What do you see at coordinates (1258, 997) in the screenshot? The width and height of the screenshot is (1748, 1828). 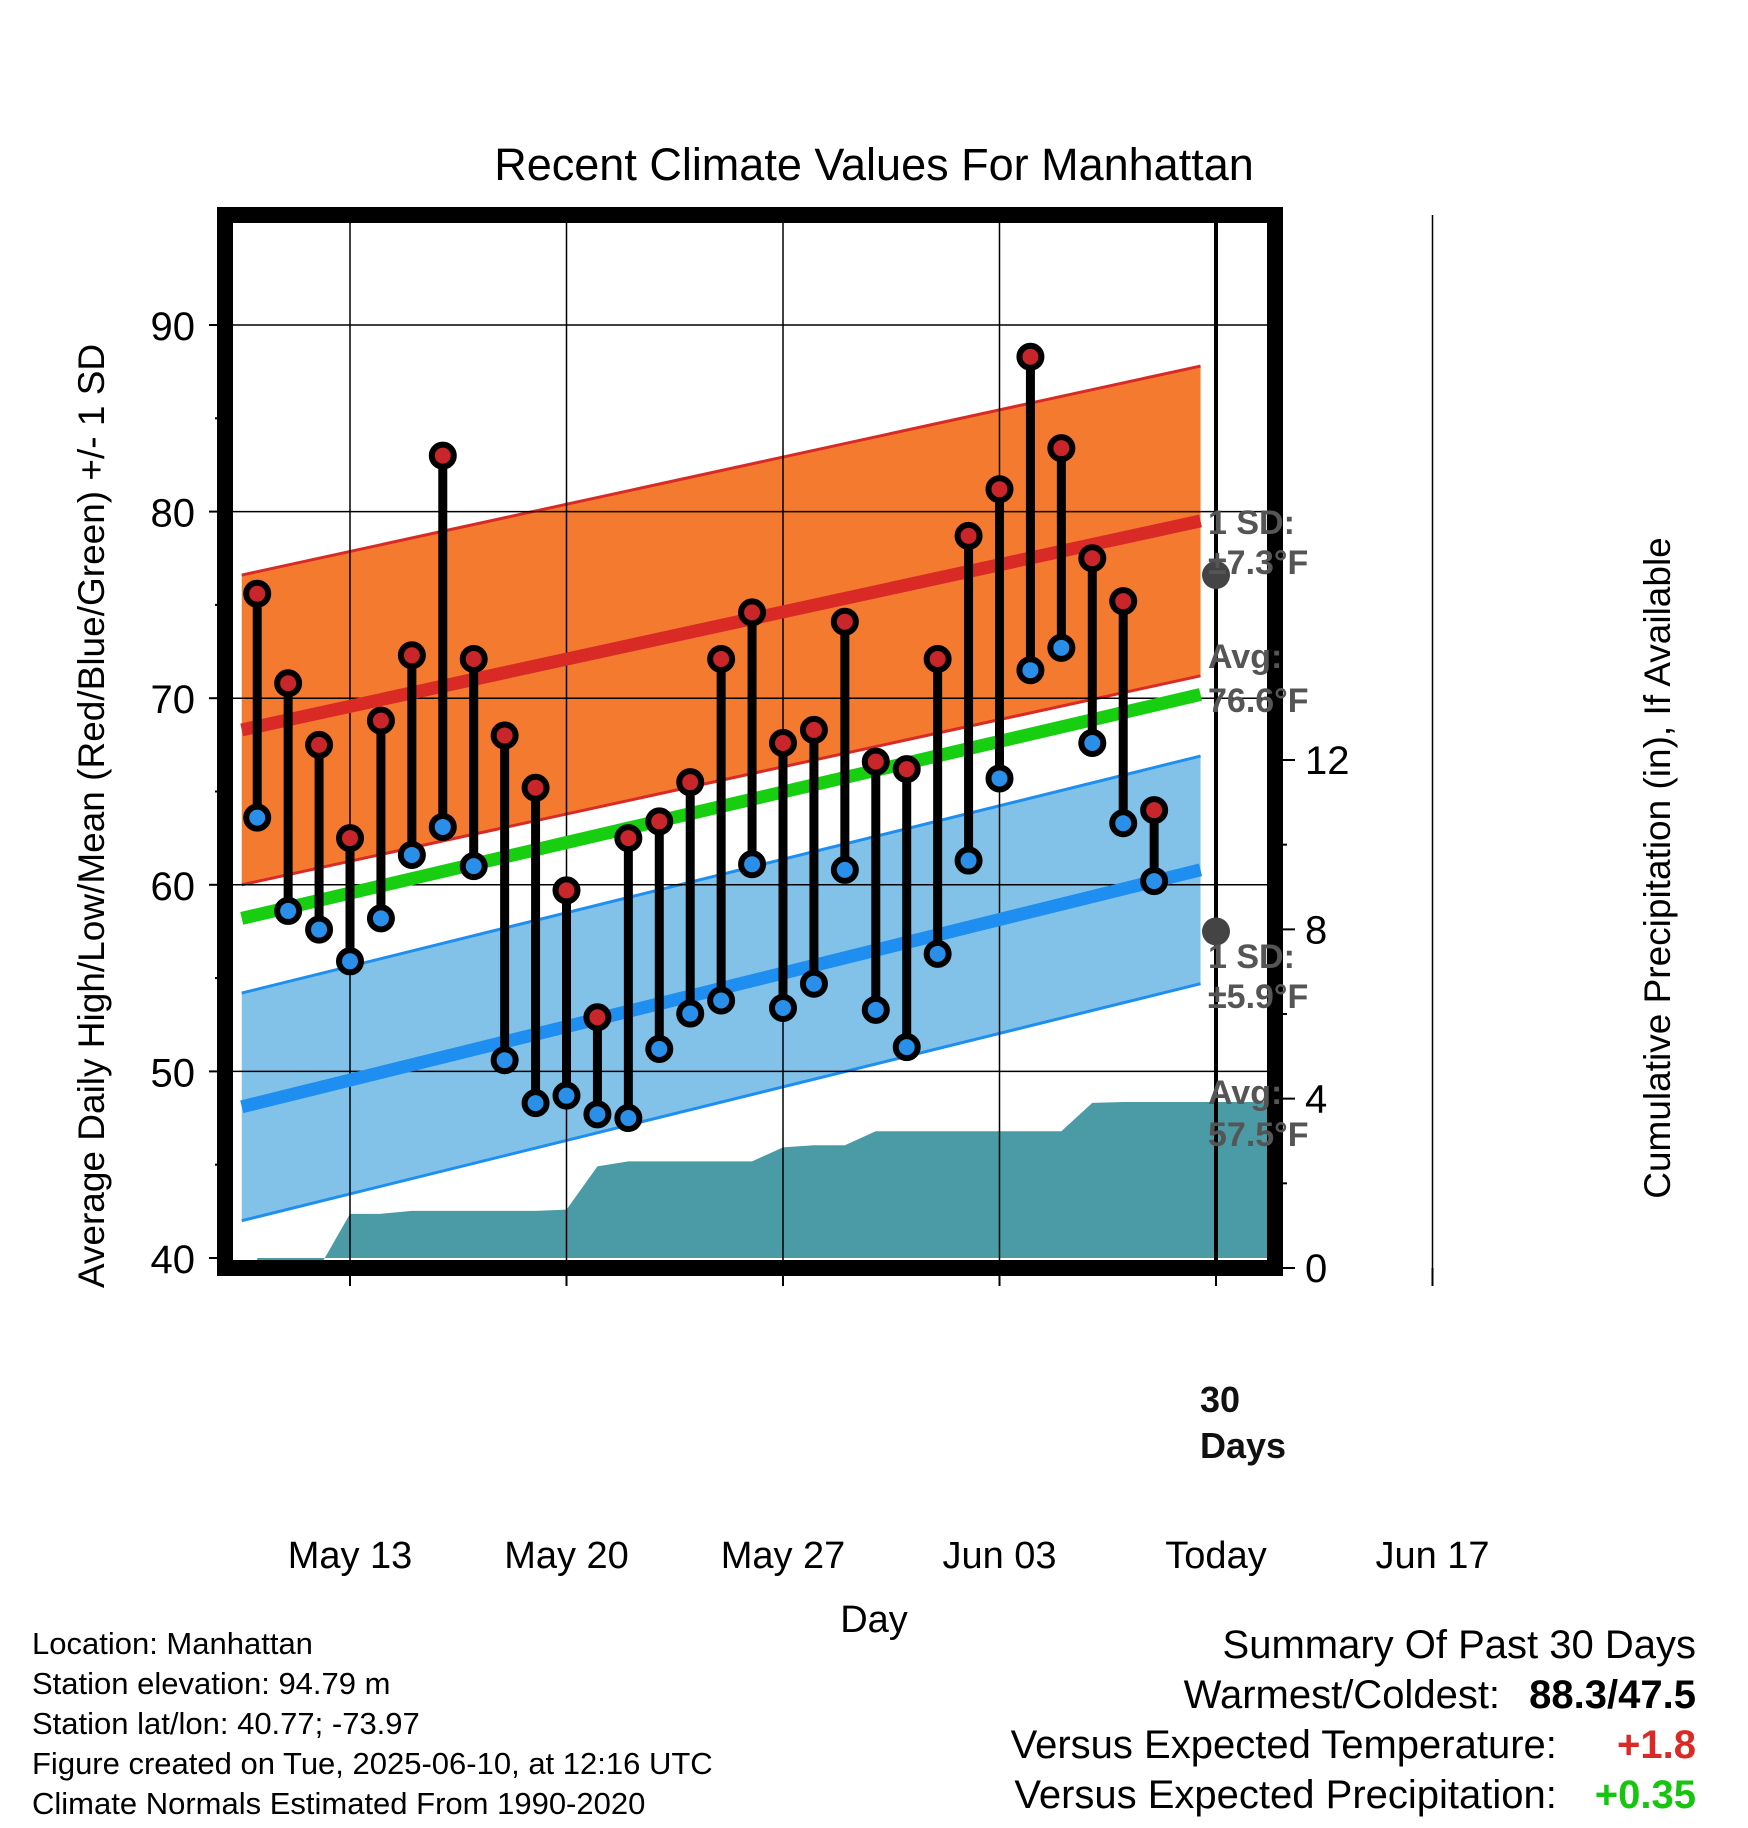 I see `low-sd-value: ±5.9°F` at bounding box center [1258, 997].